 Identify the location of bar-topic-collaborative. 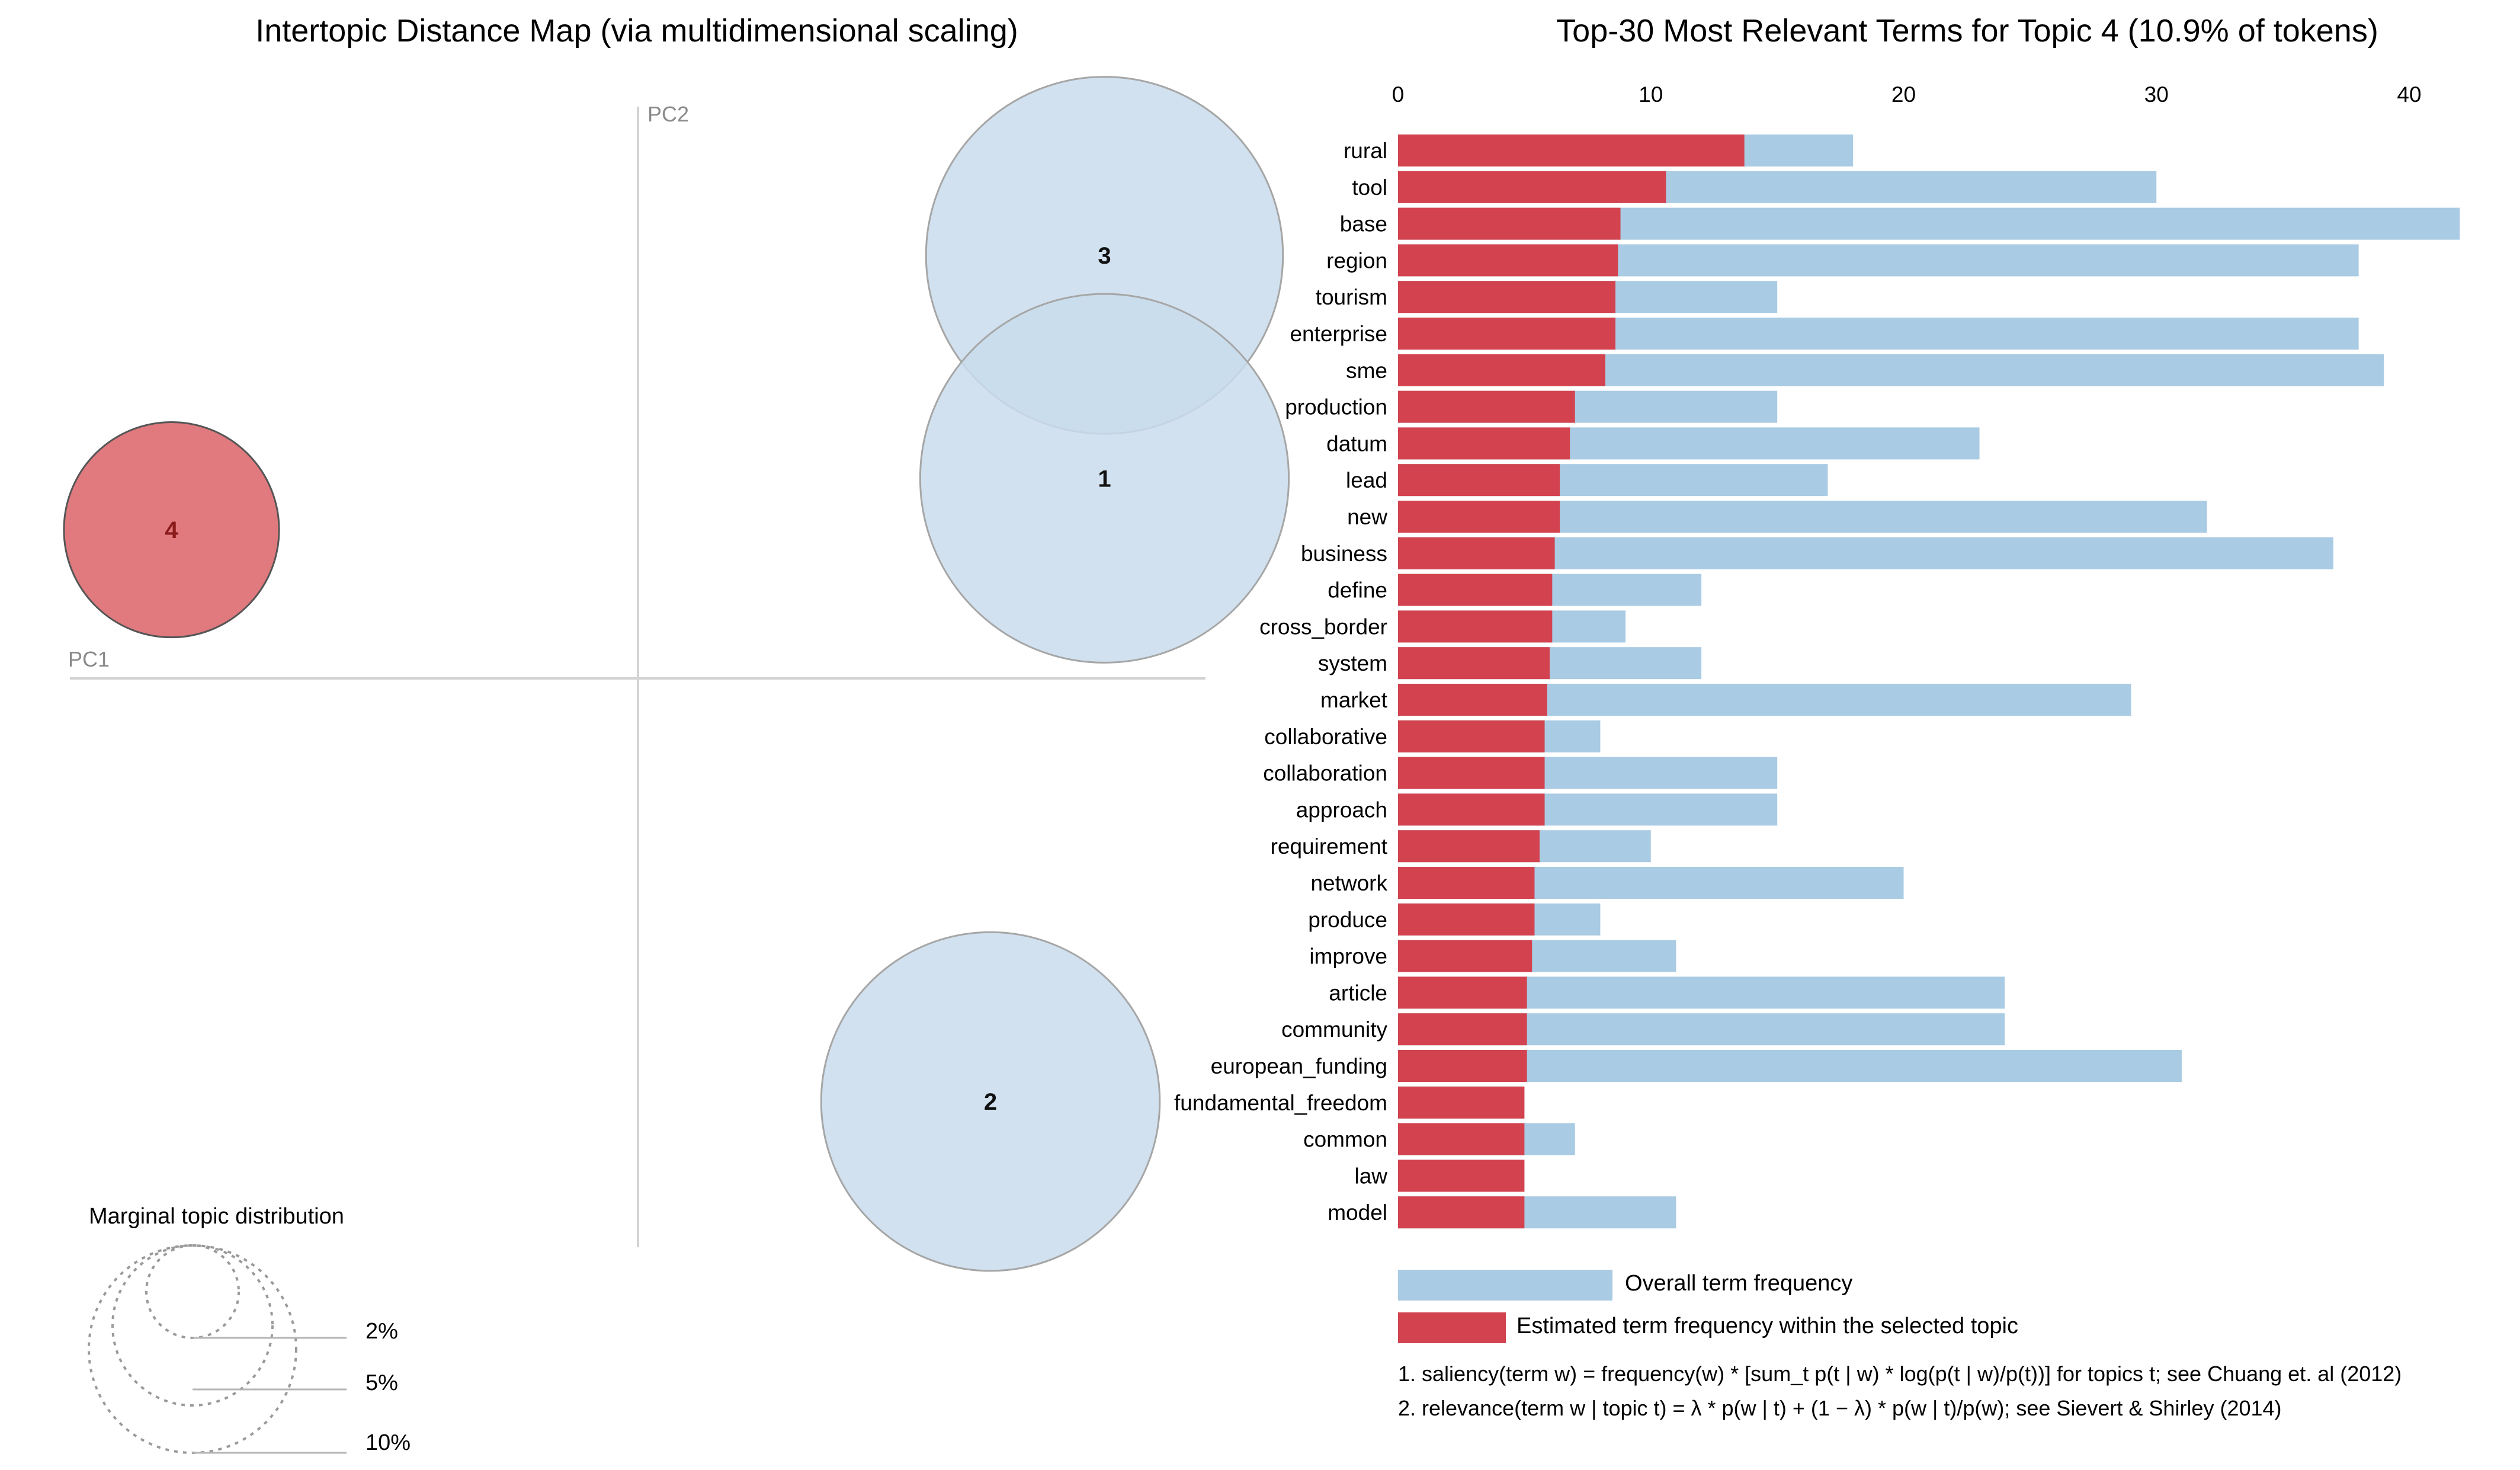
(1471, 736).